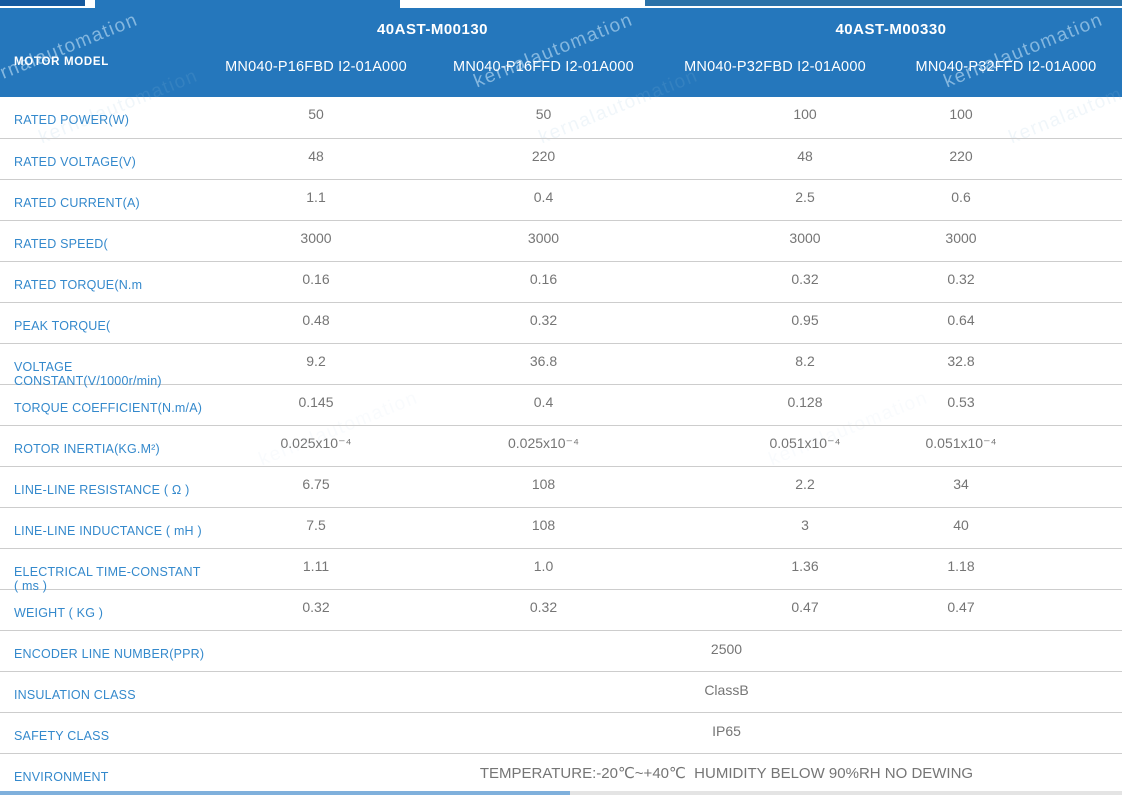 This screenshot has height=795, width=1122. What do you see at coordinates (561, 650) in the screenshot?
I see `table-row: ENCODER LINE NUMBER(PPR) 2500` at bounding box center [561, 650].